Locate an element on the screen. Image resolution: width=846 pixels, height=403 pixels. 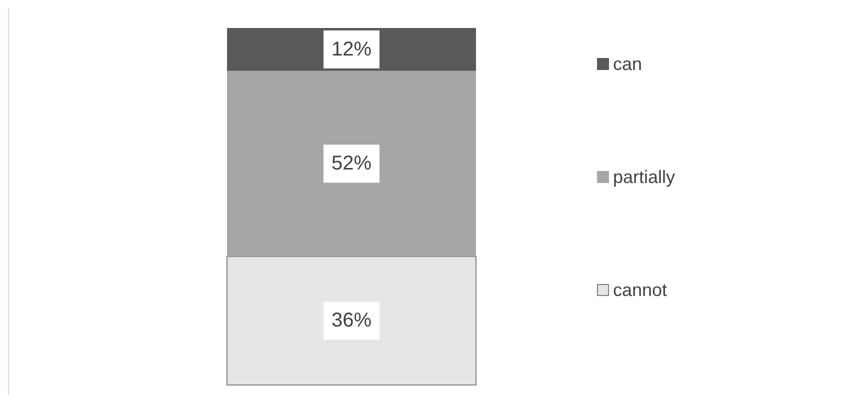
data-label: 12% is located at coordinates (351, 49).